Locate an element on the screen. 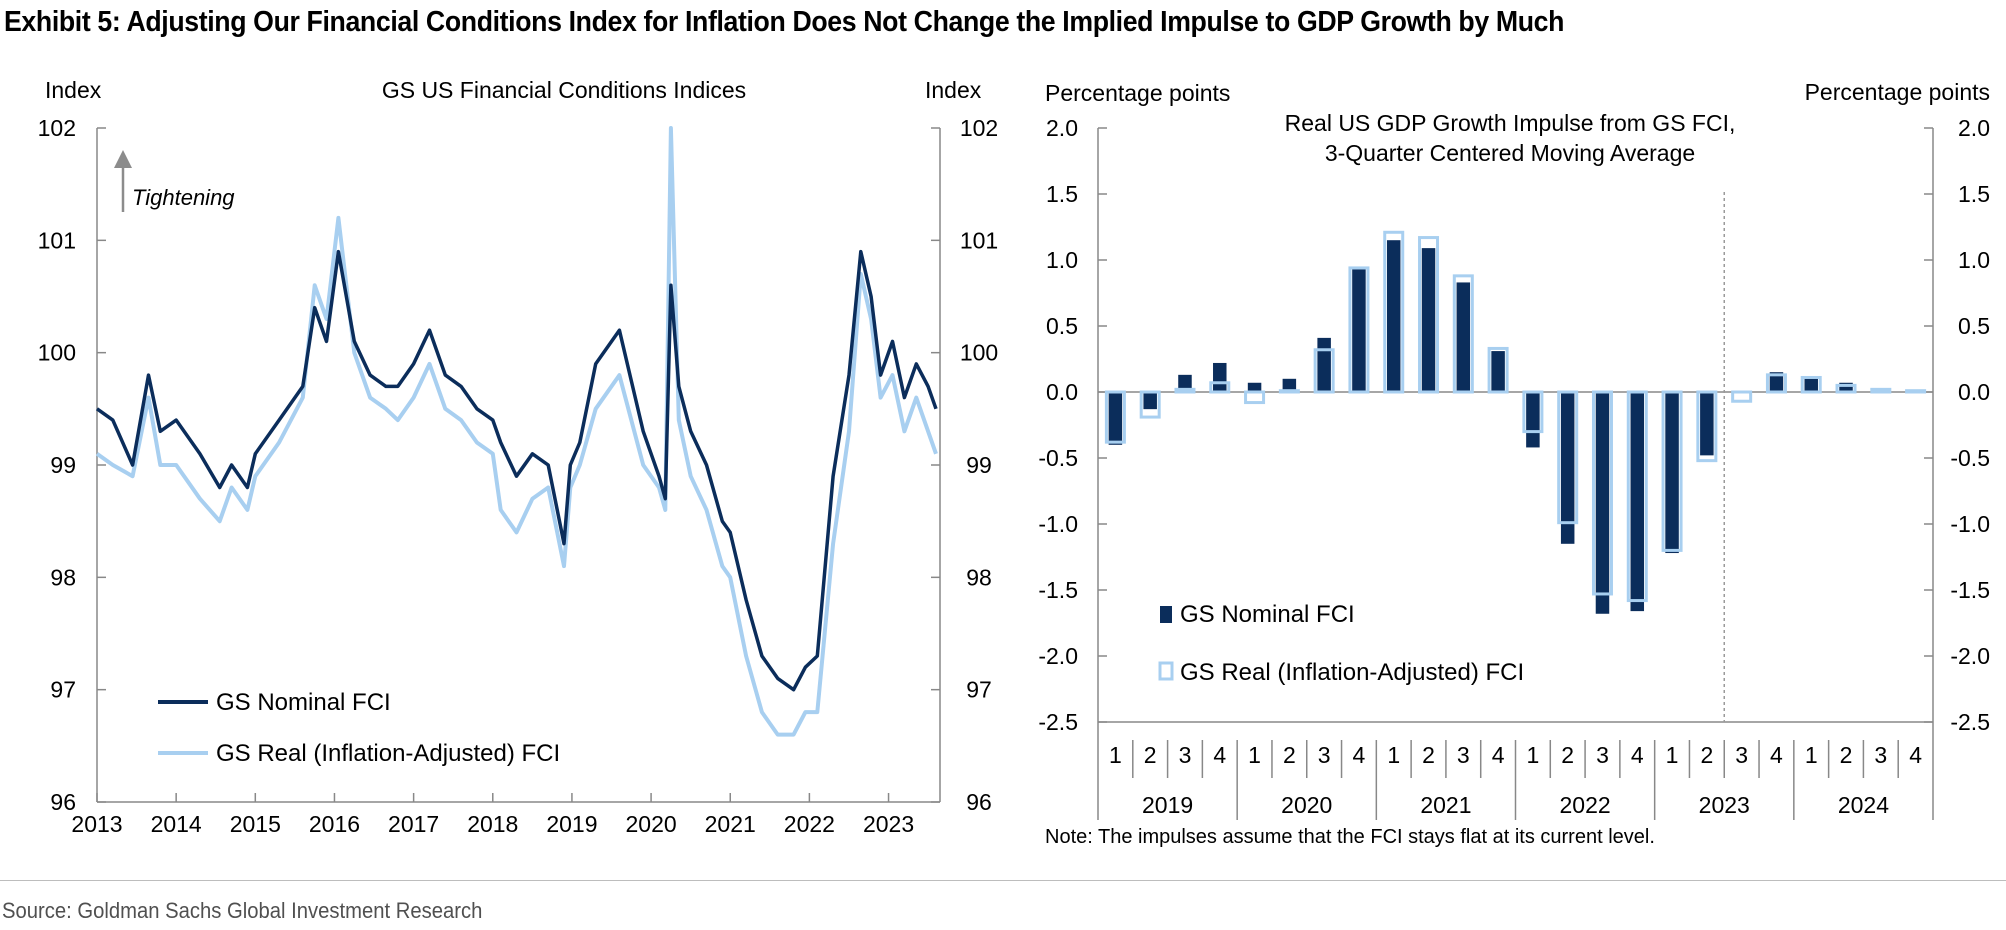 The width and height of the screenshot is (2006, 930). impulse-y-tick-label-right: -0.5 is located at coordinates (1970, 458).